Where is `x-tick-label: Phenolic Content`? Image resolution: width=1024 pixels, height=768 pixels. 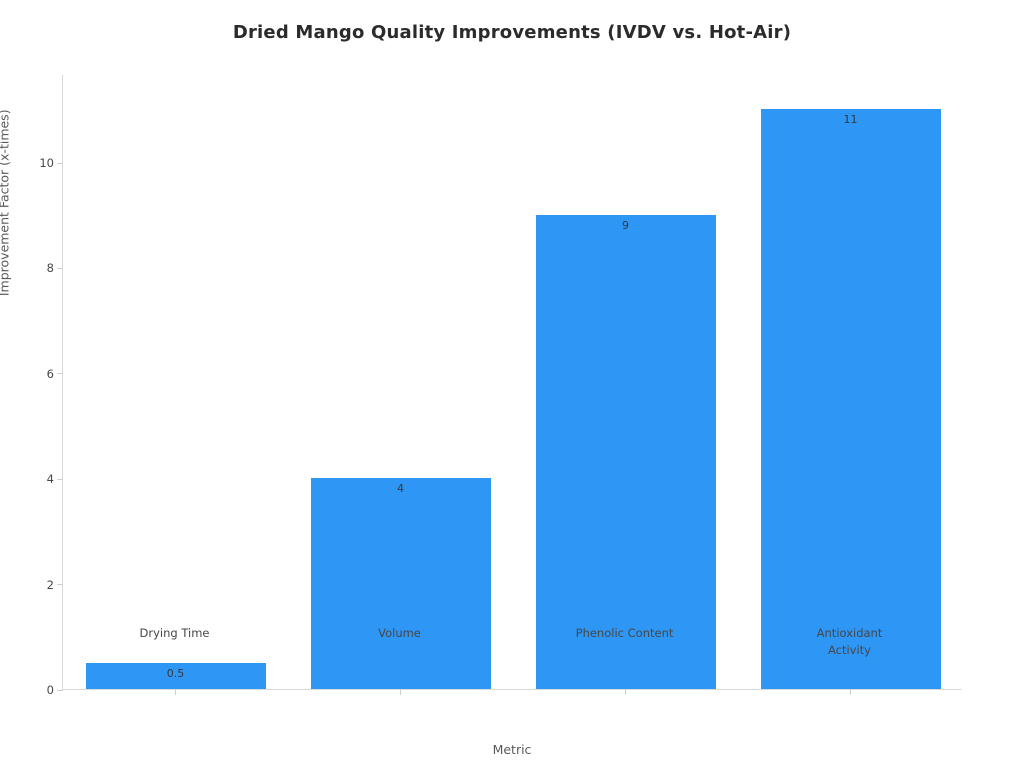 x-tick-label: Phenolic Content is located at coordinates (624, 633).